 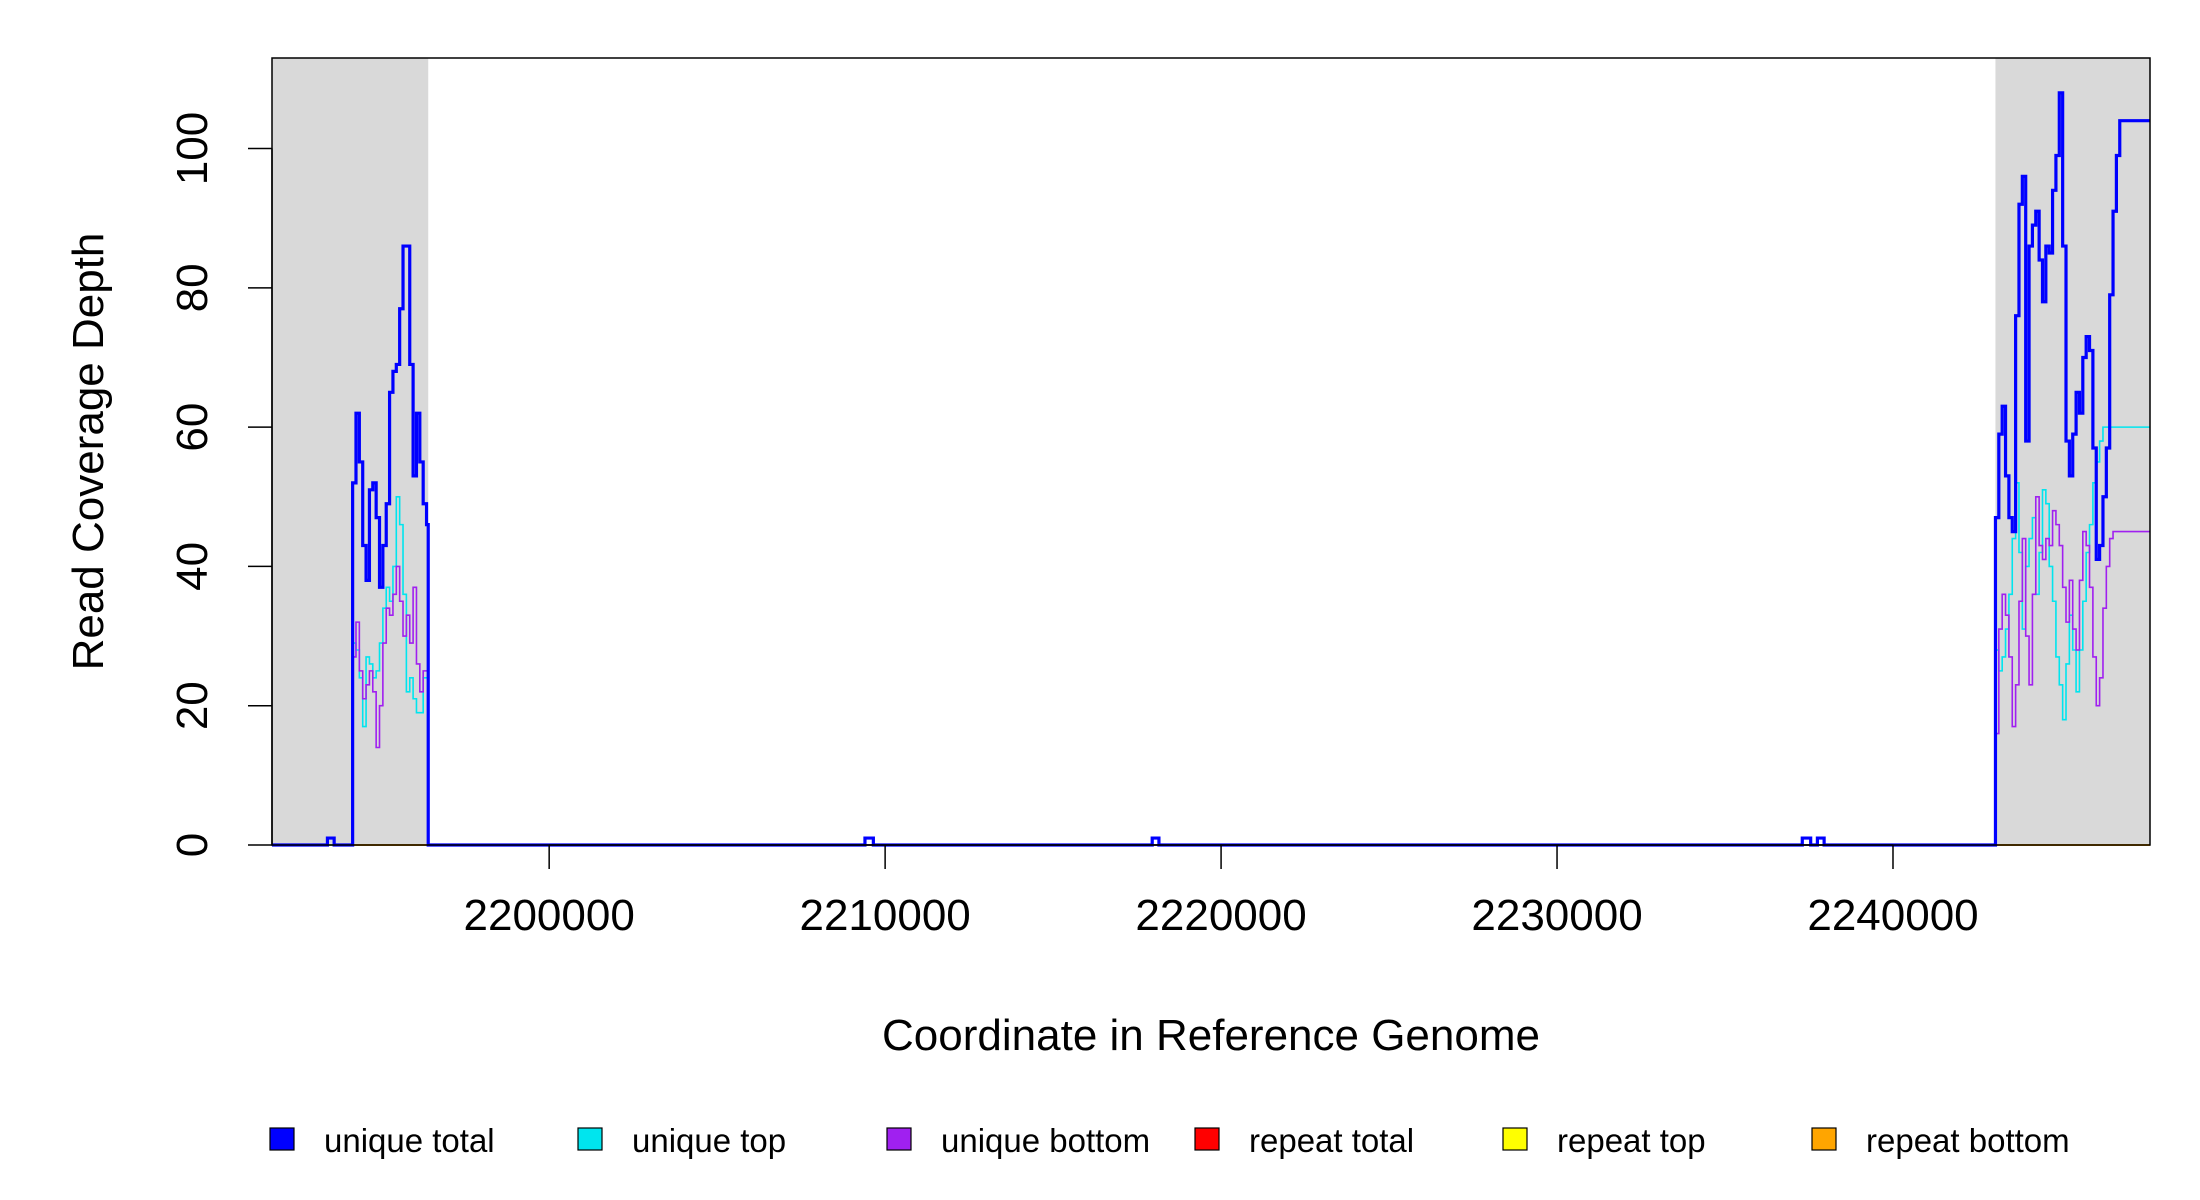 I want to click on legend-item-repeat-top: repeat top, so click(x=1604, y=1140).